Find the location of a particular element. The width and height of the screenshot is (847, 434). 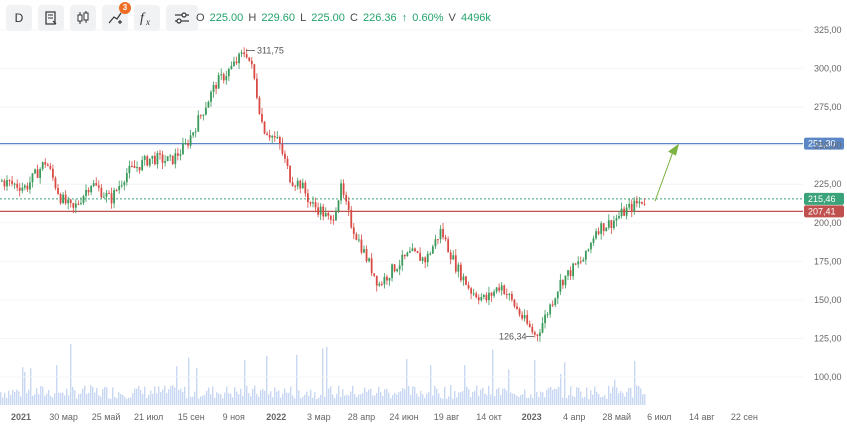

interval-button: D is located at coordinates (19, 18).